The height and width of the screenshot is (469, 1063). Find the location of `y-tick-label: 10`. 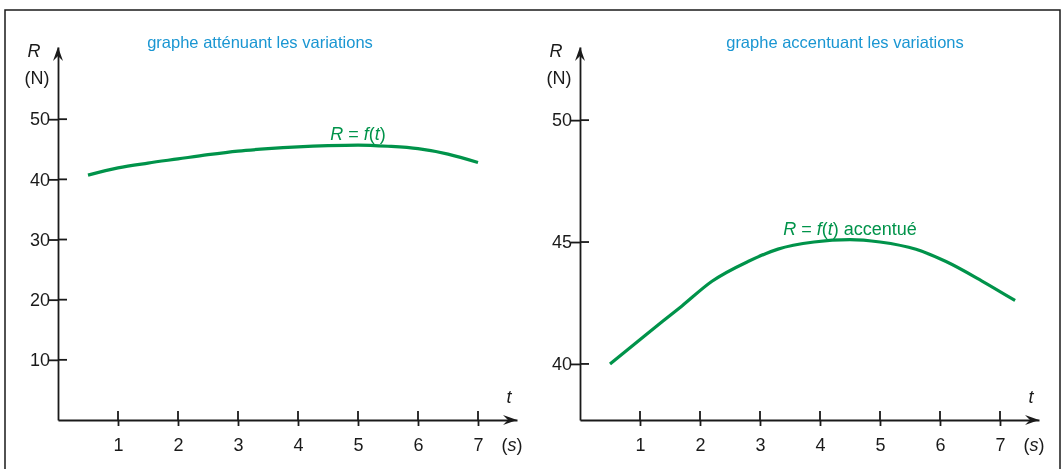

y-tick-label: 10 is located at coordinates (39, 360).